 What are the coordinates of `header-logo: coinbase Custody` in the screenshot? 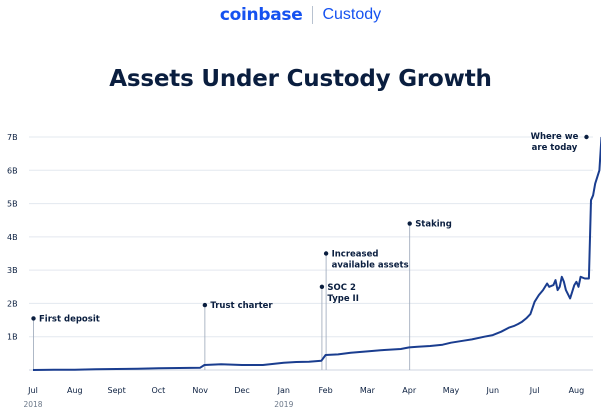 It's located at (300, 15).